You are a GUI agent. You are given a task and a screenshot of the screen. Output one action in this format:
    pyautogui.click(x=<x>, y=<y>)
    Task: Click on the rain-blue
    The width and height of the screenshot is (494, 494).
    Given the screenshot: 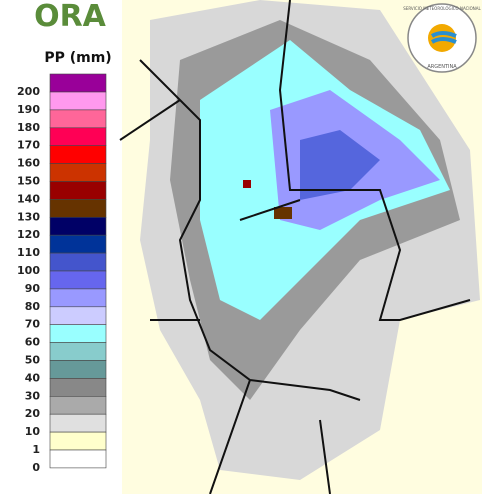 What is the action you would take?
    pyautogui.click(x=340, y=165)
    